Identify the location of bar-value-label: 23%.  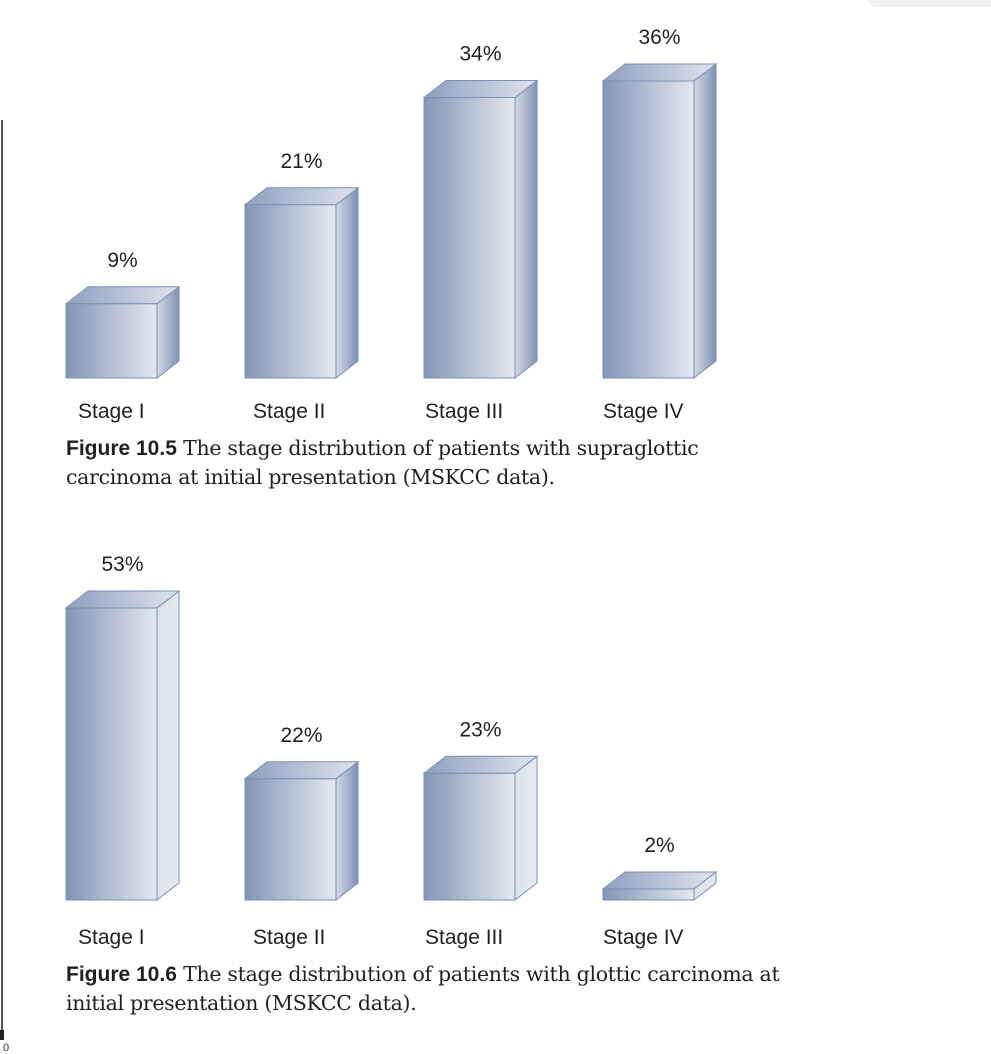
(480, 729).